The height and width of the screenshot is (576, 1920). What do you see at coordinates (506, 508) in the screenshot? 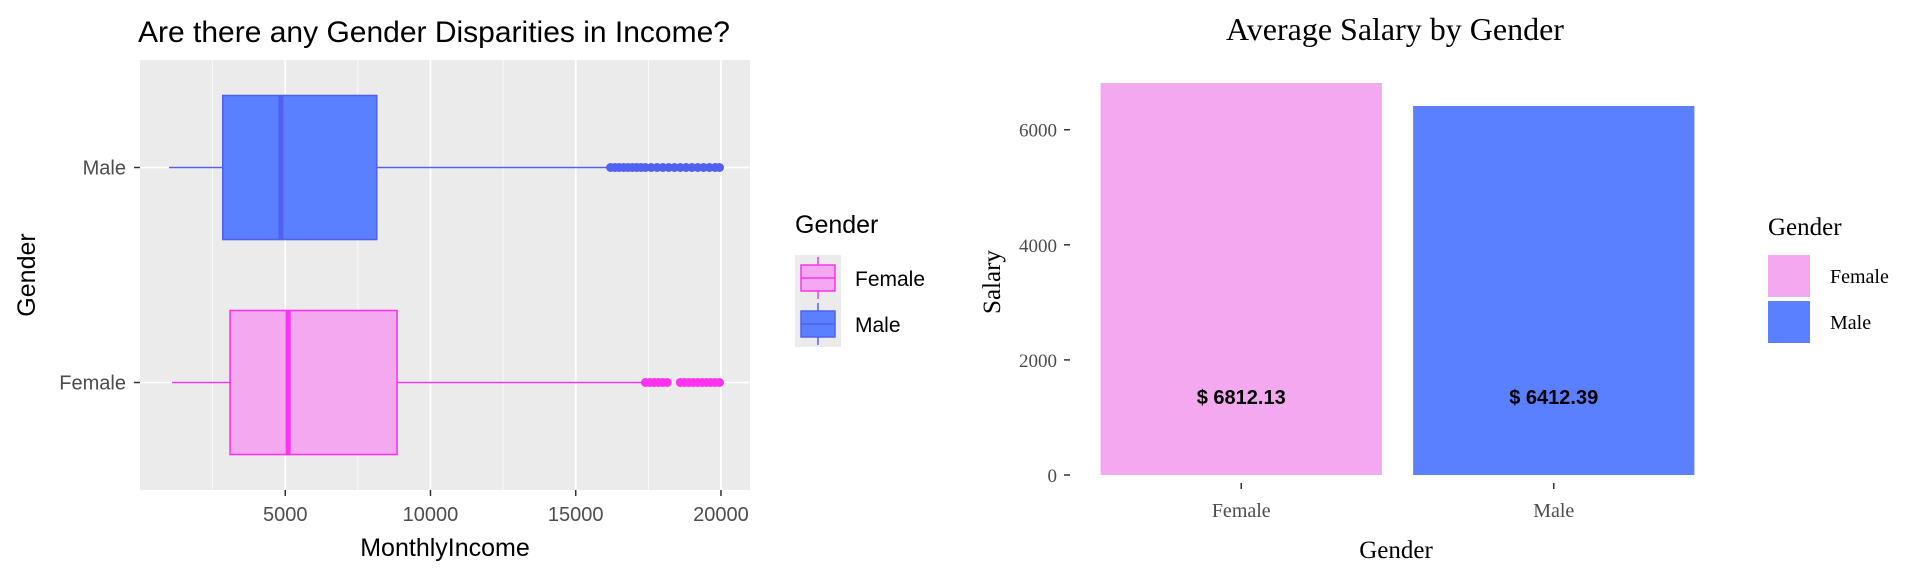
I see `boxplot-x-axis-ticks: 5000 10000 15000 20000` at bounding box center [506, 508].